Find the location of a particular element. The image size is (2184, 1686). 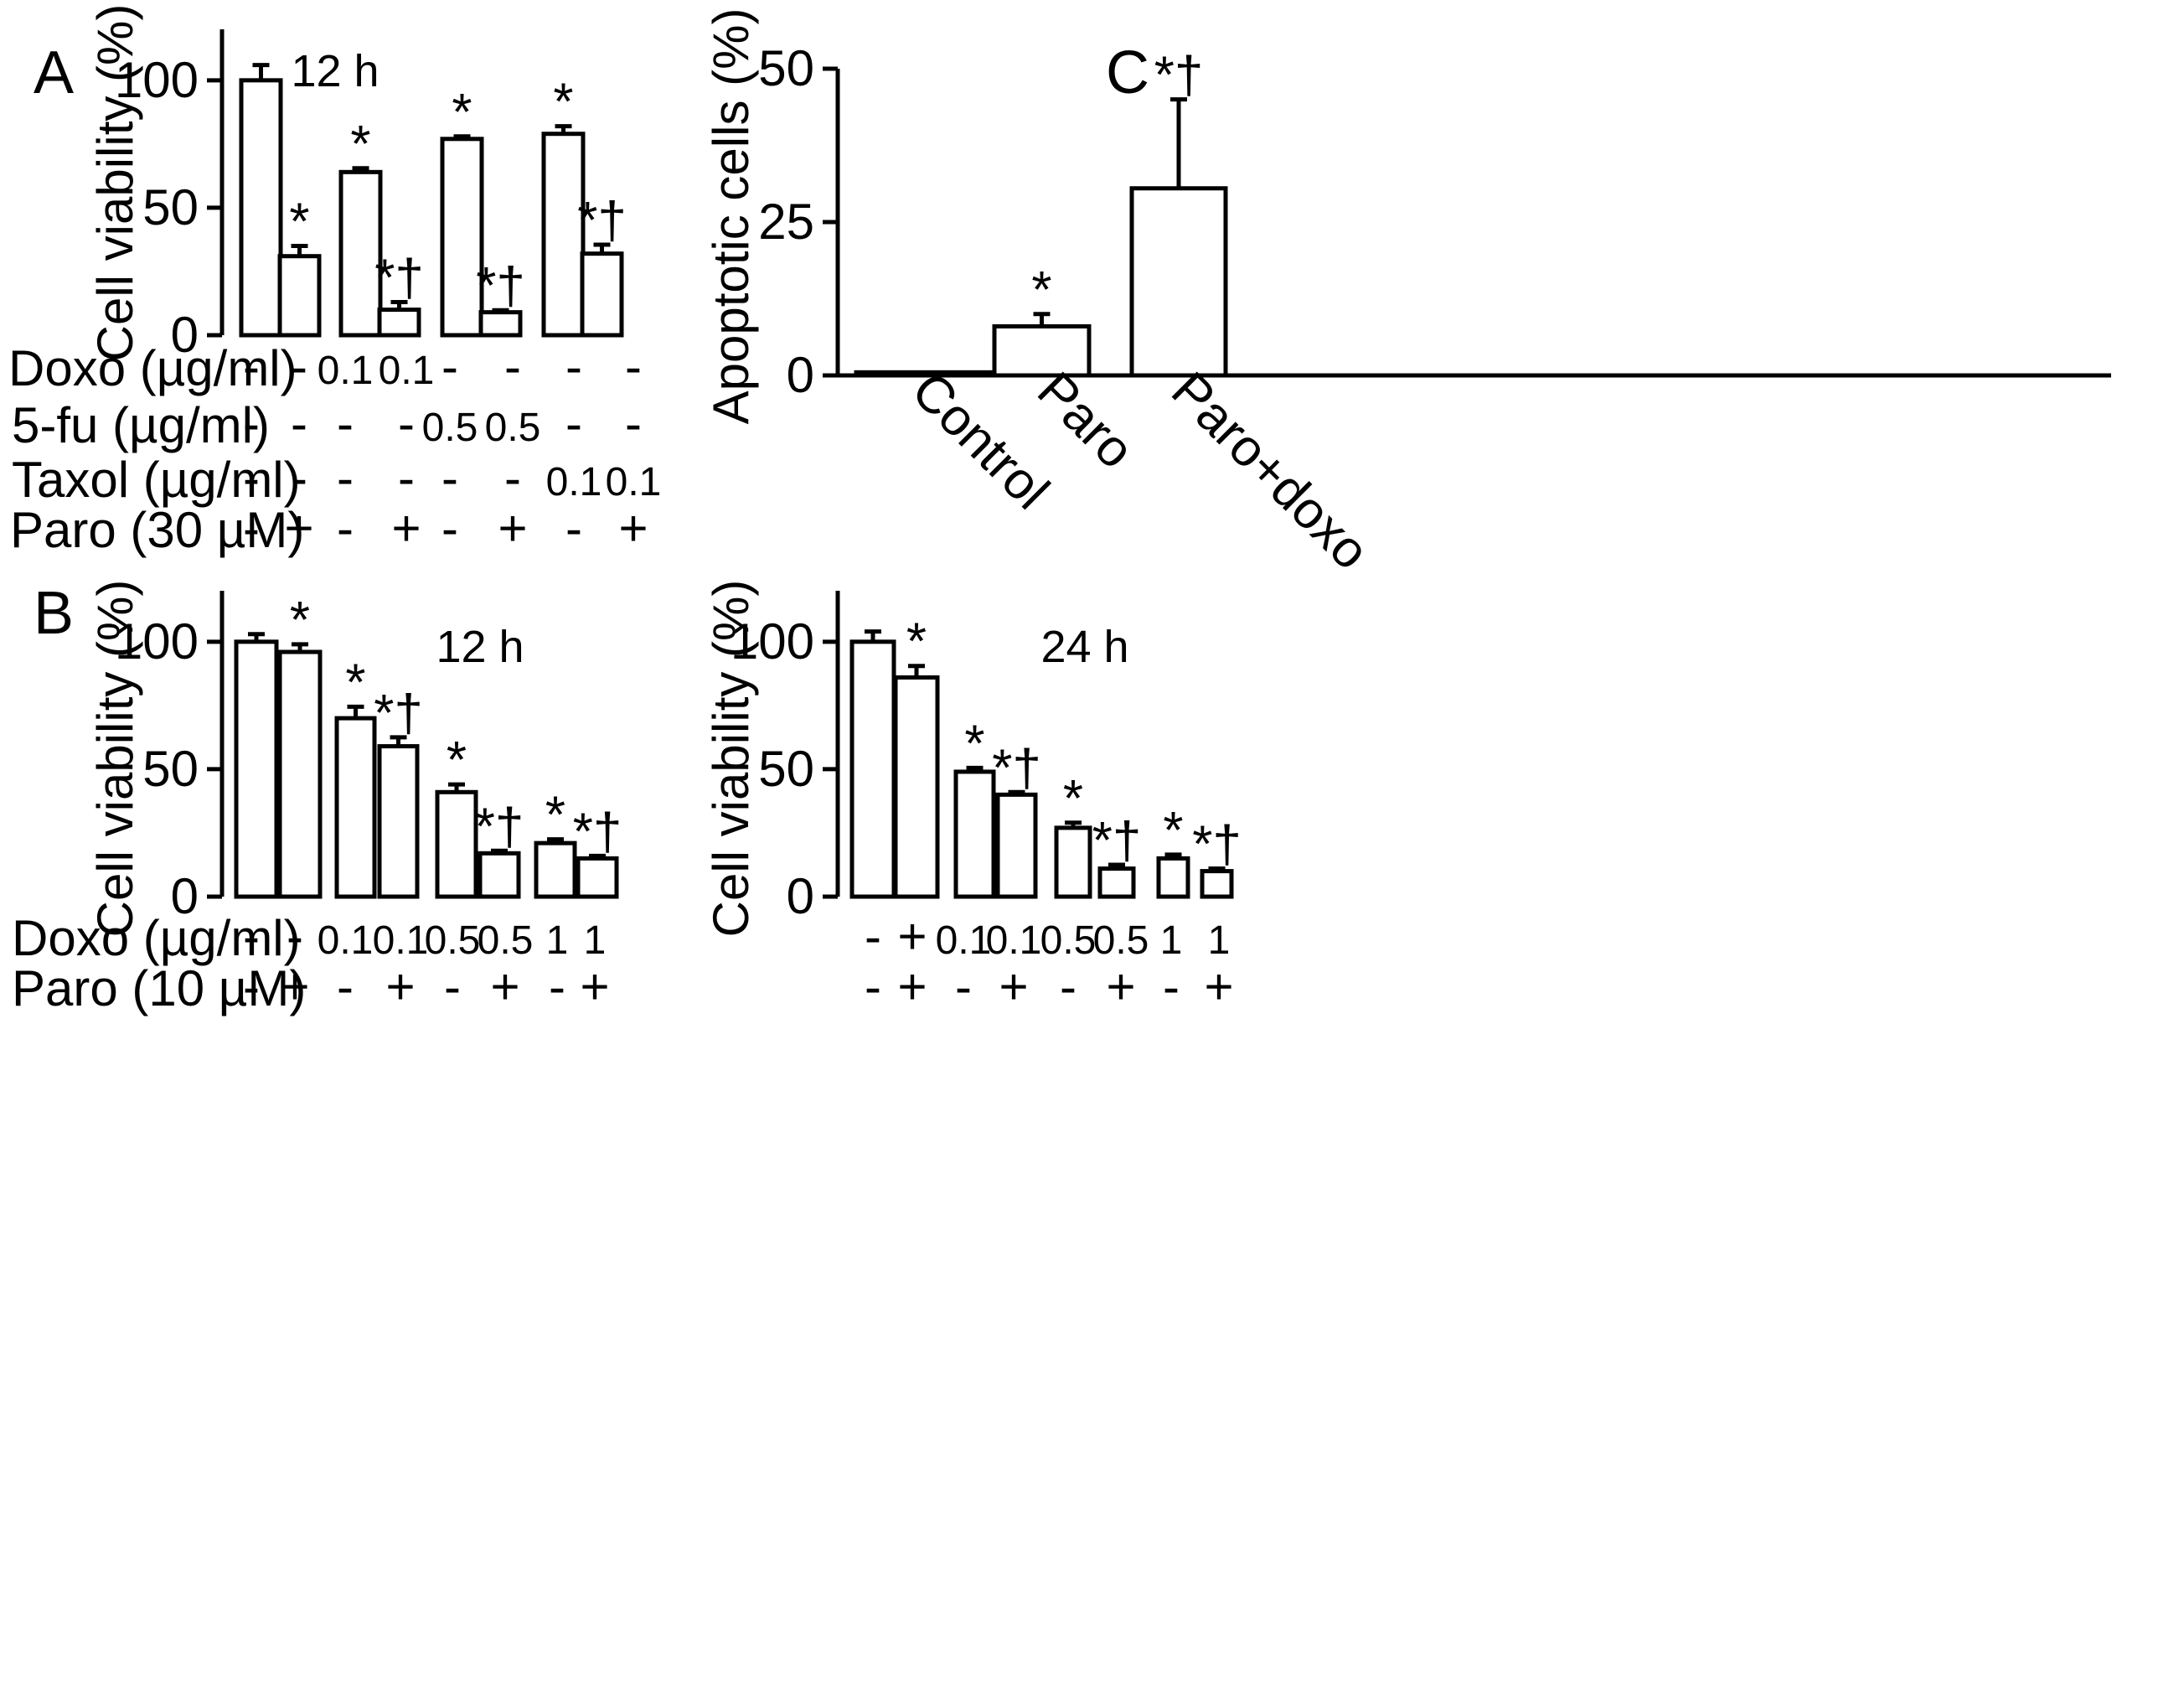

panel-label: B is located at coordinates (54, 613).